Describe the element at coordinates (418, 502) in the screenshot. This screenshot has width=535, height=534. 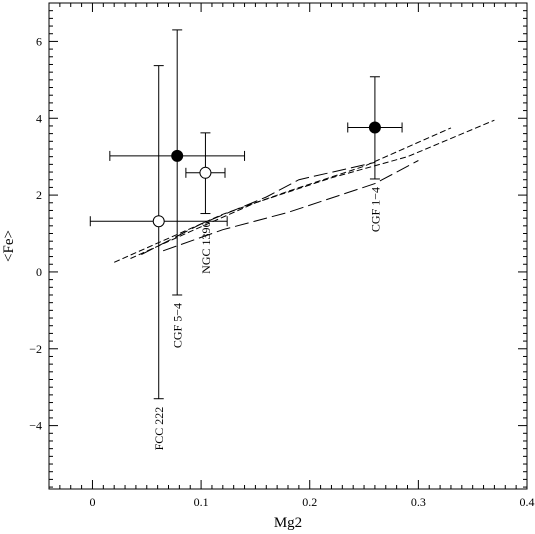
I see `x-tick-label: 0.3` at that location.